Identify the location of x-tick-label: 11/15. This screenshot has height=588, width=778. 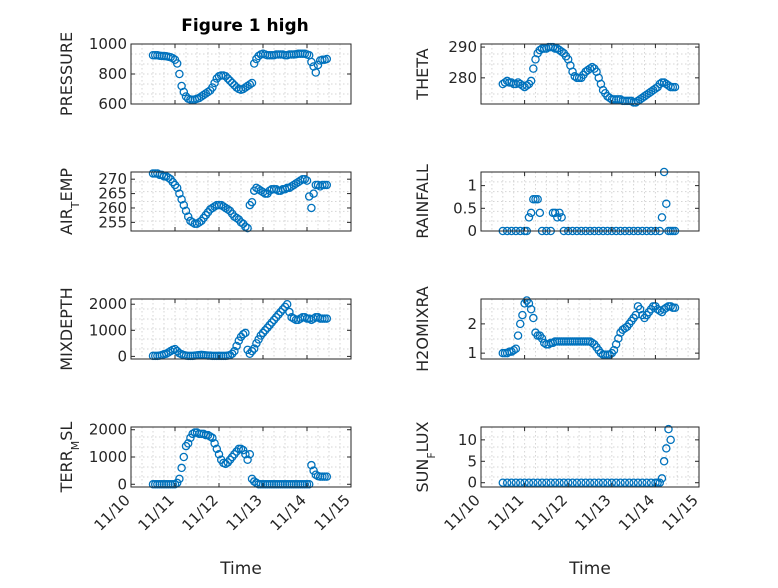
(680, 512).